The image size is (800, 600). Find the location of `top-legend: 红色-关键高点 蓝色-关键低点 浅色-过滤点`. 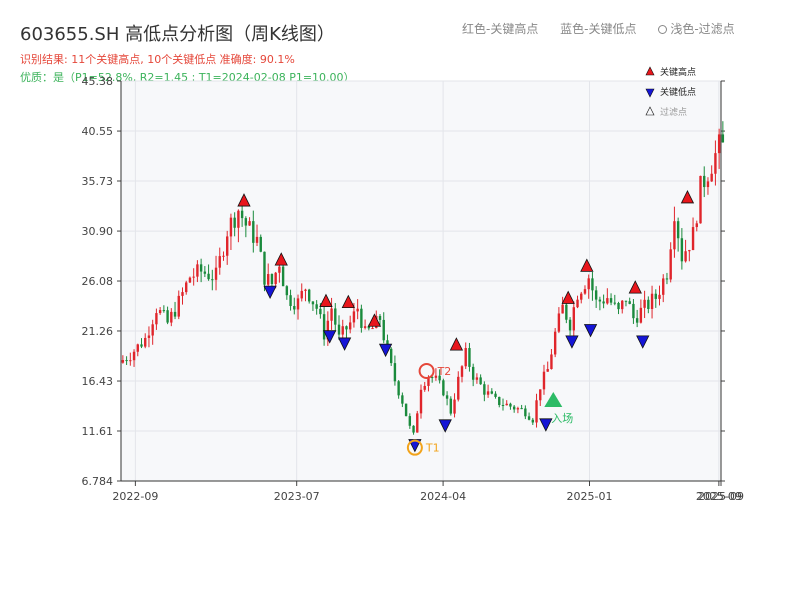

top-legend: 红色-关键高点 蓝色-关键低点 浅色-过滤点 is located at coordinates (607, 28).